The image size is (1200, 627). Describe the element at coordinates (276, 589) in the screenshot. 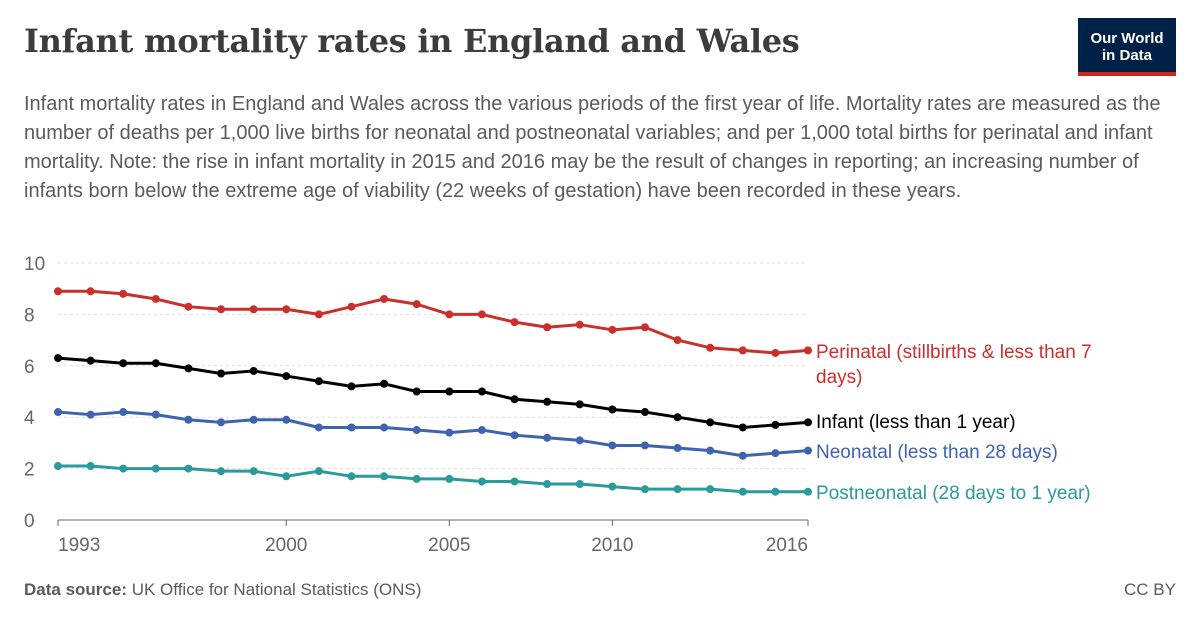

I see `data-source-text: UK Office for National Statistics (ONS)` at that location.